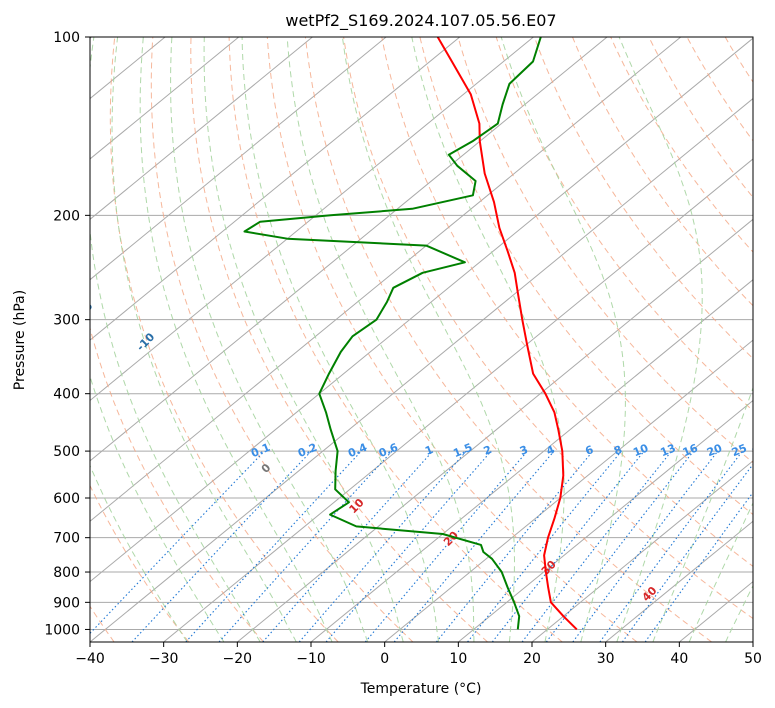  I want to click on y-axis-title: Pressure (hPa), so click(20, 340).